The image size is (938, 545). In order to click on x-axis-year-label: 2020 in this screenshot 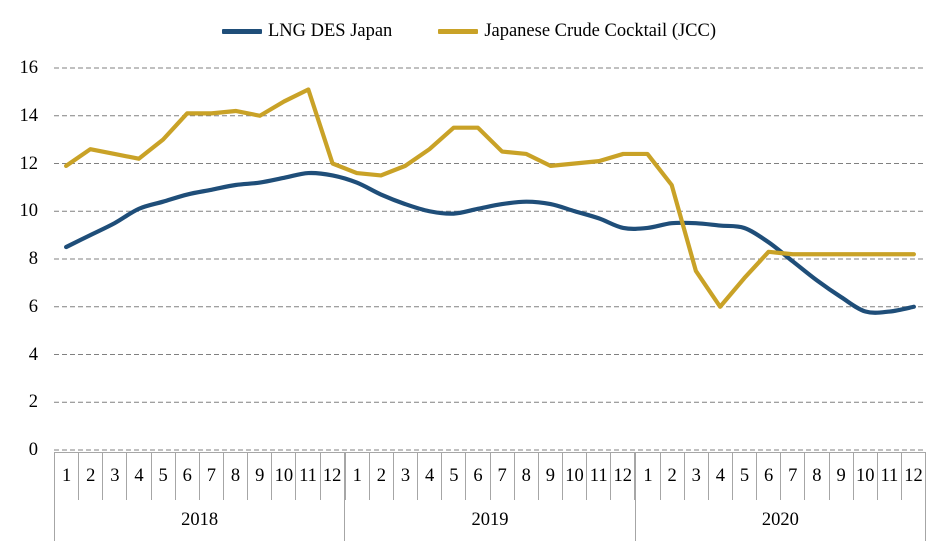, I will do `click(781, 520)`.